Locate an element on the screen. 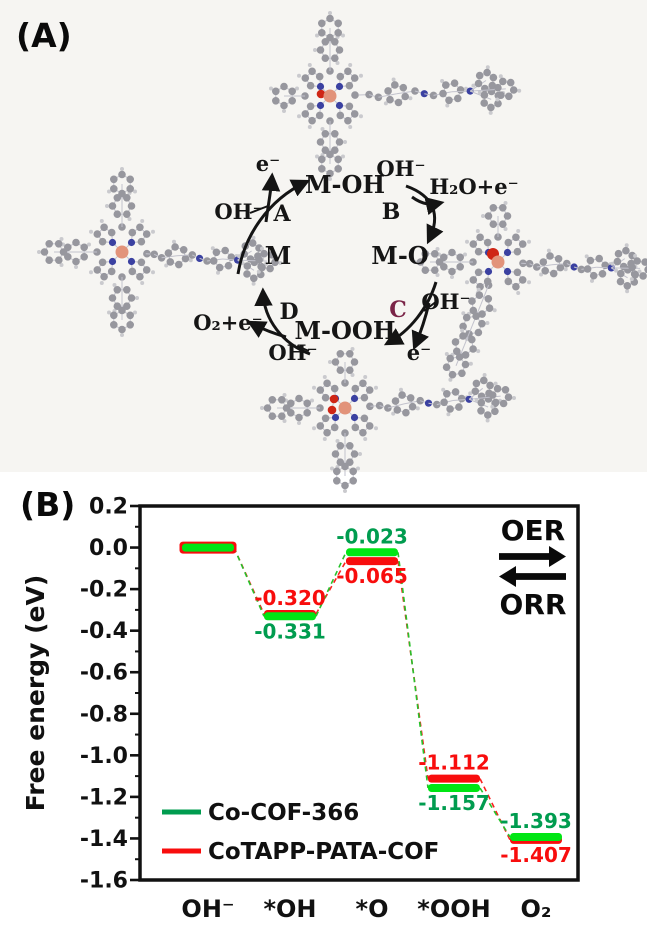  species-m-ooh: M-OOH is located at coordinates (344, 330).